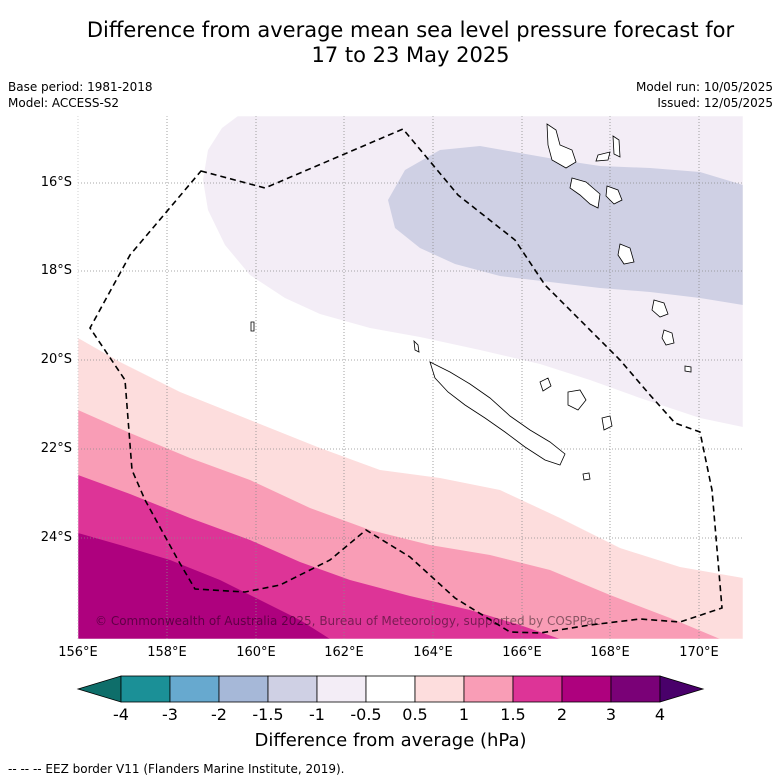 Image resolution: width=781 pixels, height=781 pixels. What do you see at coordinates (64, 103) in the screenshot?
I see `model-name: Model: ACCESS-S2` at bounding box center [64, 103].